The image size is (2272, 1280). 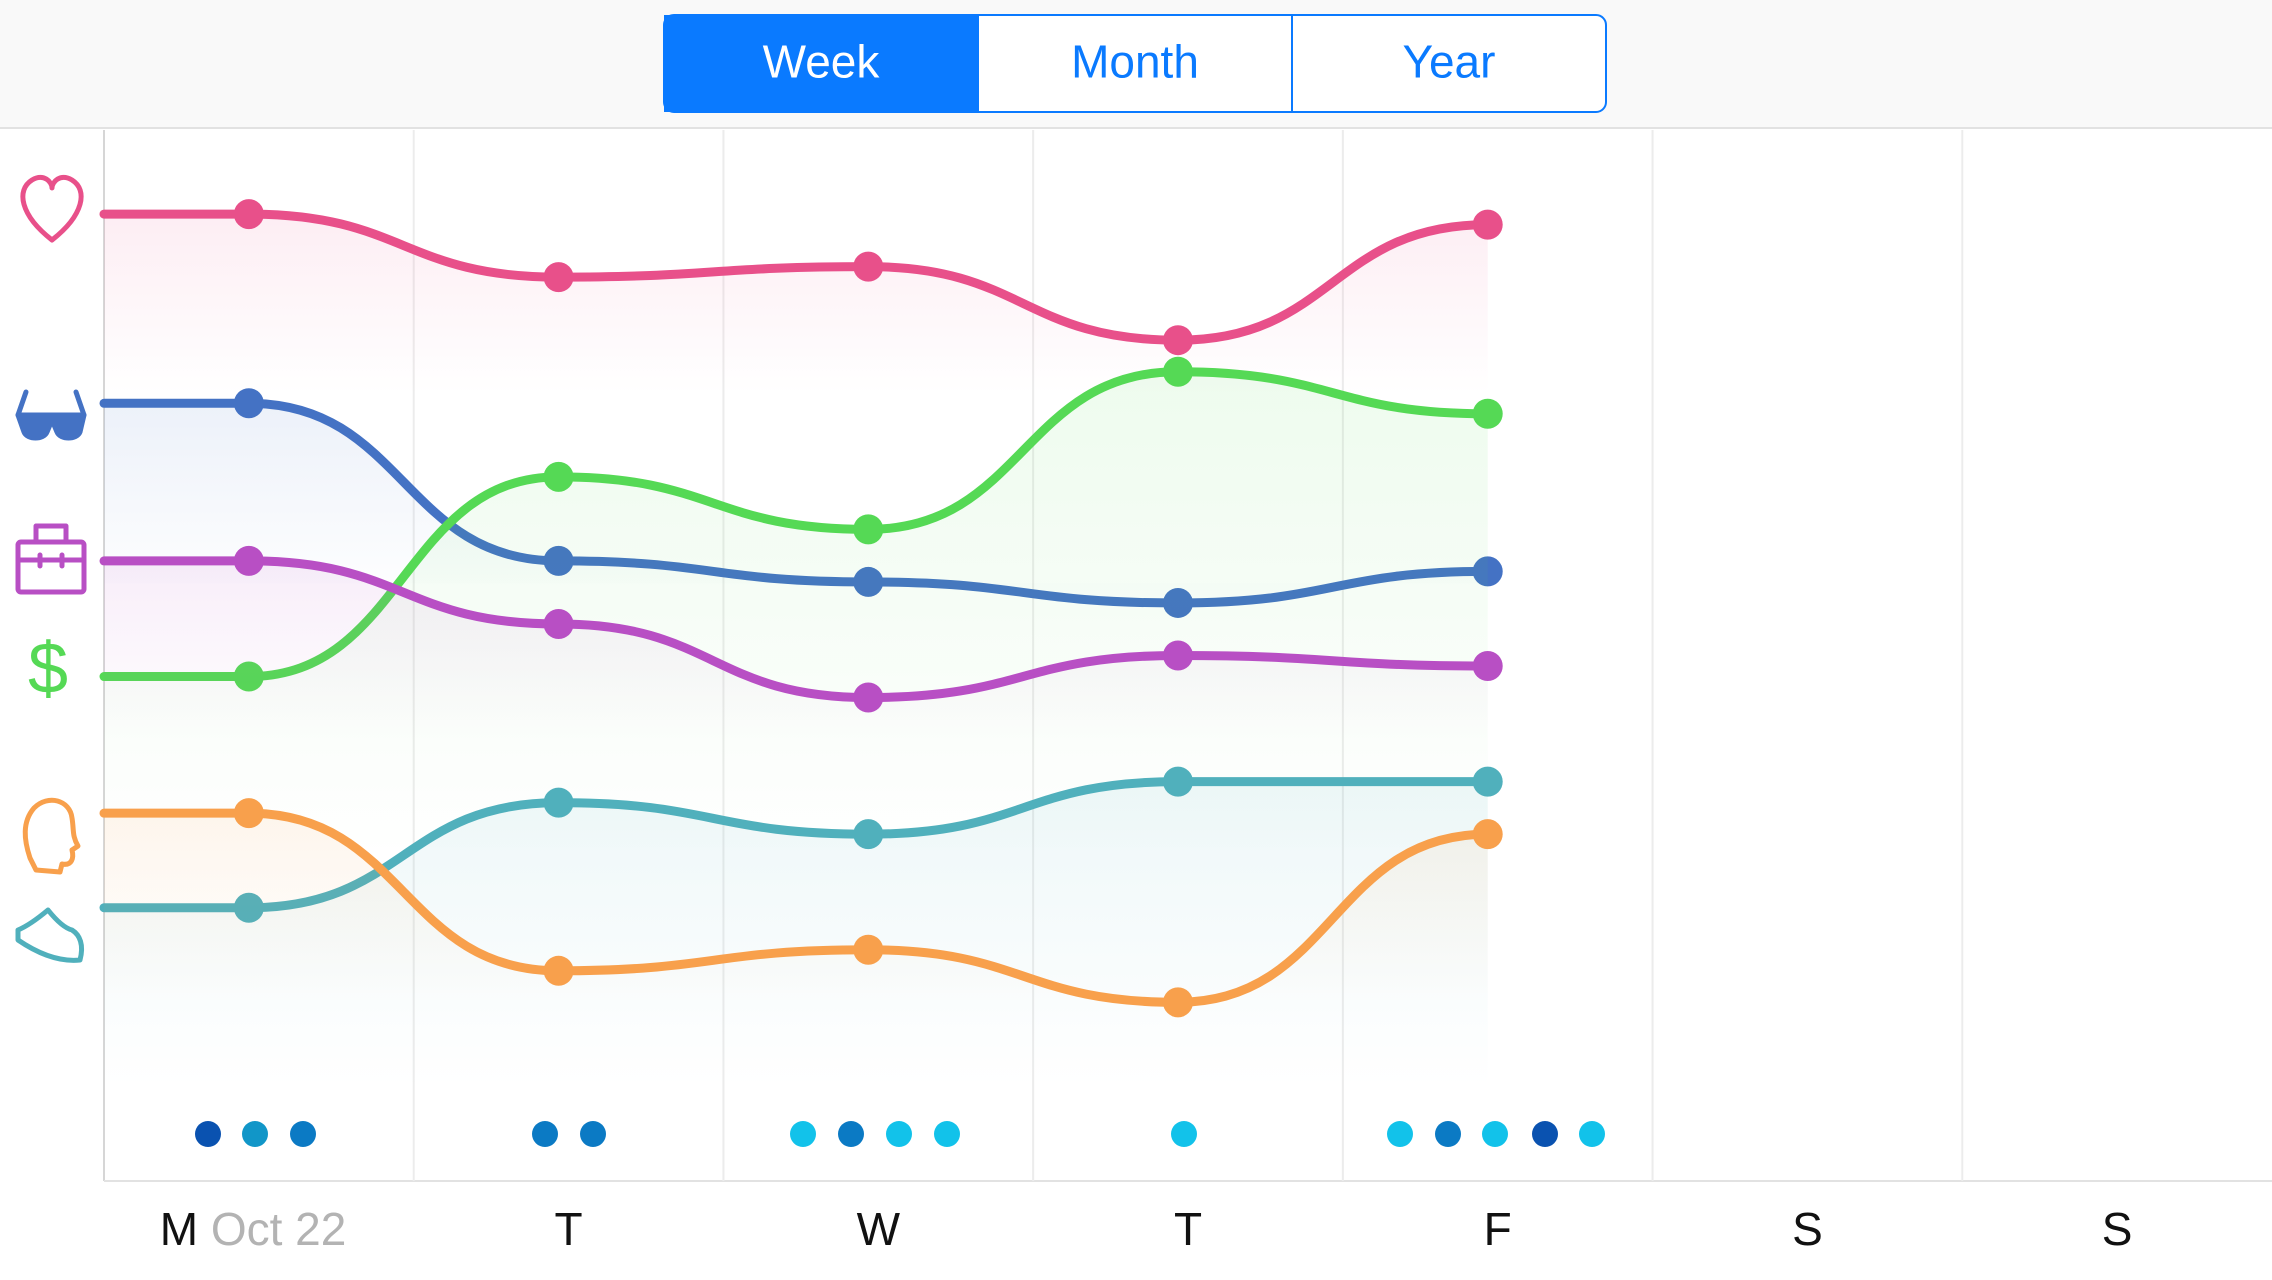 I want to click on segmented-control: Week Month Year, so click(x=1135, y=63).